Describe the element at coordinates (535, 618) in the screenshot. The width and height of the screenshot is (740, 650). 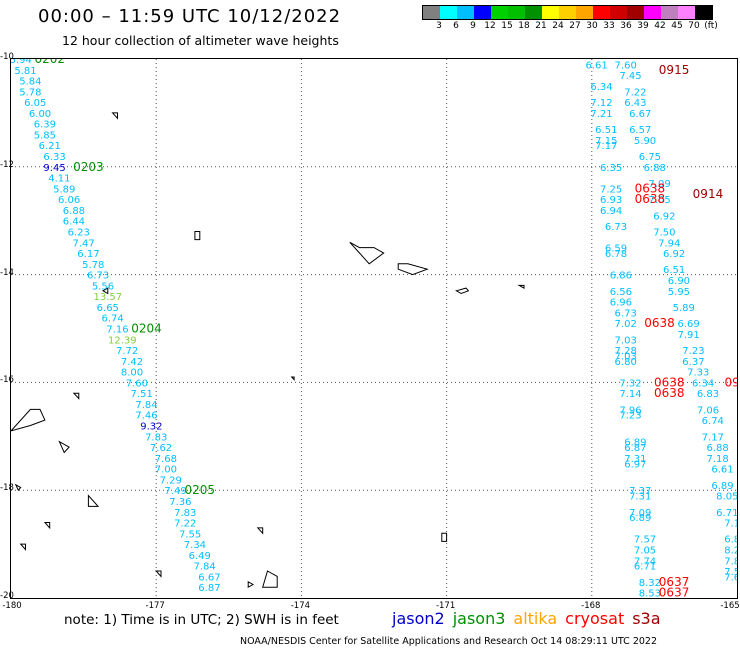
I see `legend-item-altika: altika` at that location.